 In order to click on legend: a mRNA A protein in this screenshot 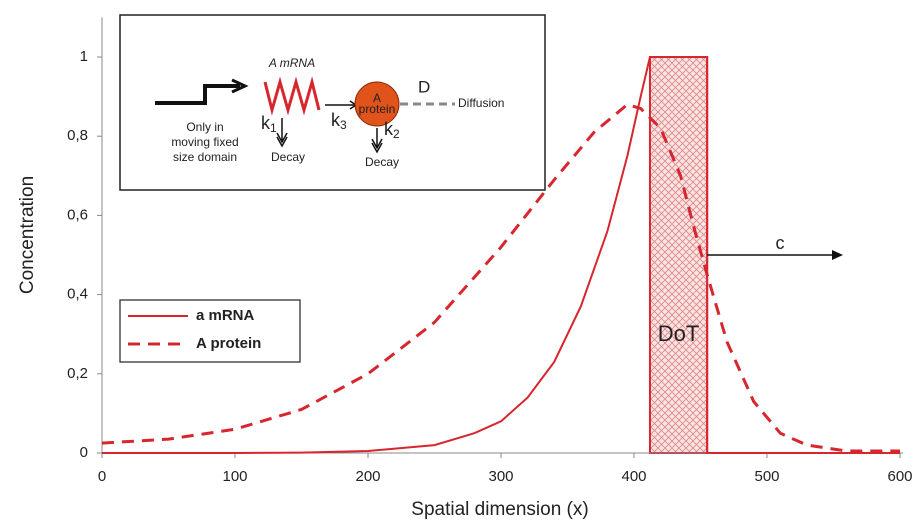, I will do `click(210, 331)`.